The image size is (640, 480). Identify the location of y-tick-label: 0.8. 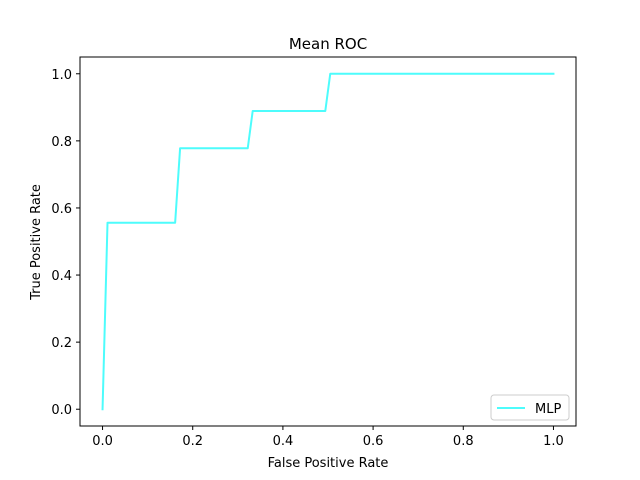
(61, 142).